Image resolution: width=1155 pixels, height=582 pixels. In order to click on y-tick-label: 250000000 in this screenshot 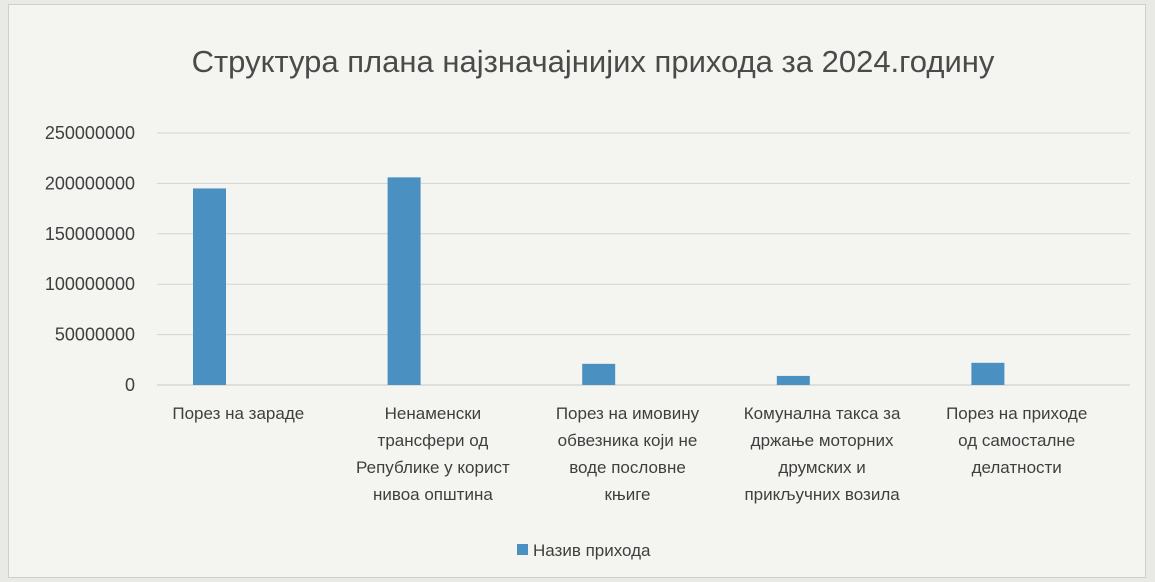, I will do `click(90, 133)`.